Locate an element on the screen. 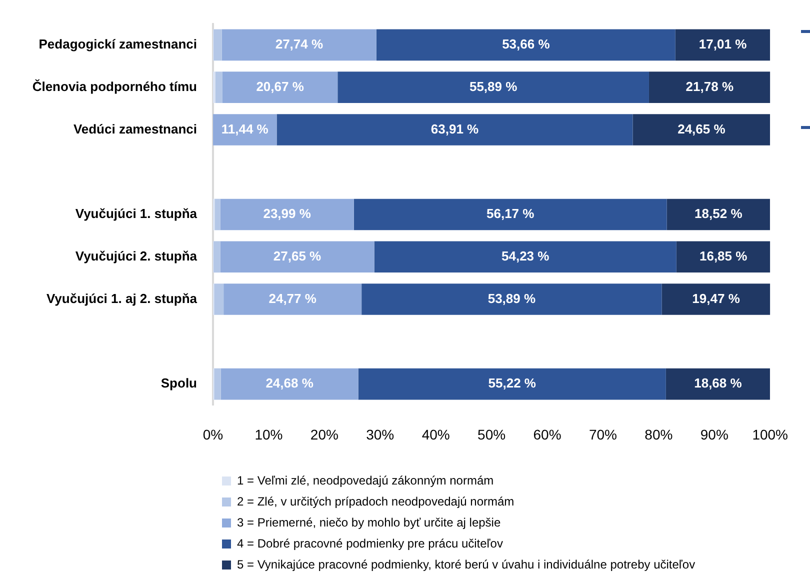 This screenshot has height=581, width=810. data-label: 27,74 % is located at coordinates (299, 44).